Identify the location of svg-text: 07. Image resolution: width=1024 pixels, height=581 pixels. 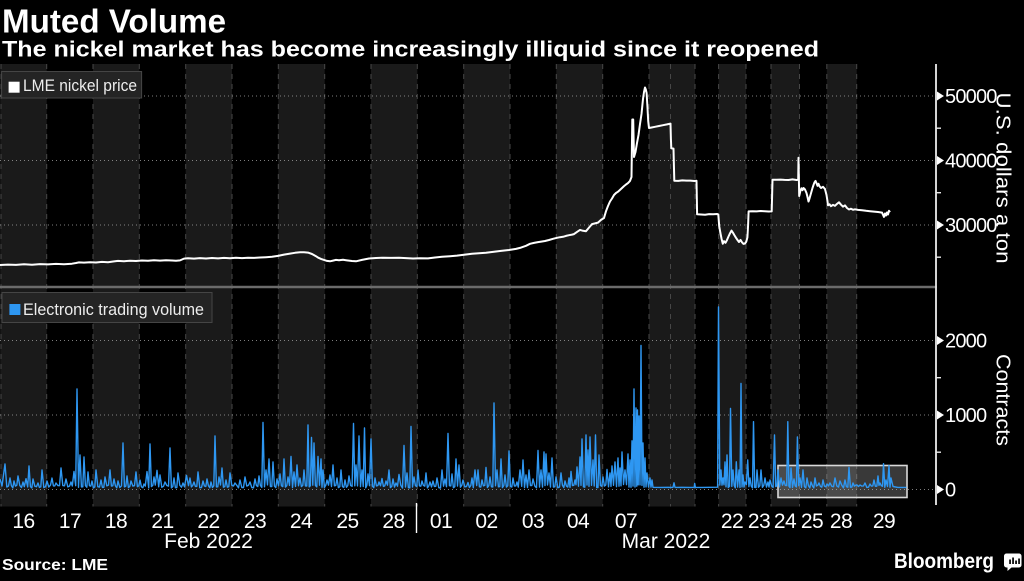
(626, 521).